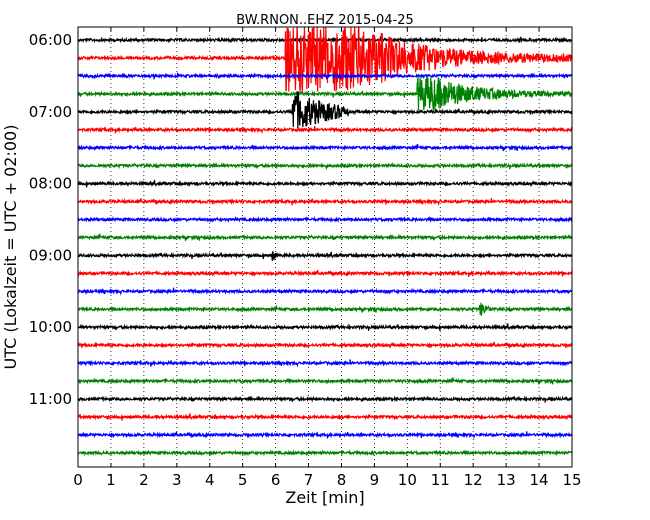 The width and height of the screenshot is (650, 520). I want to click on x-tick-label: 9, so click(375, 480).